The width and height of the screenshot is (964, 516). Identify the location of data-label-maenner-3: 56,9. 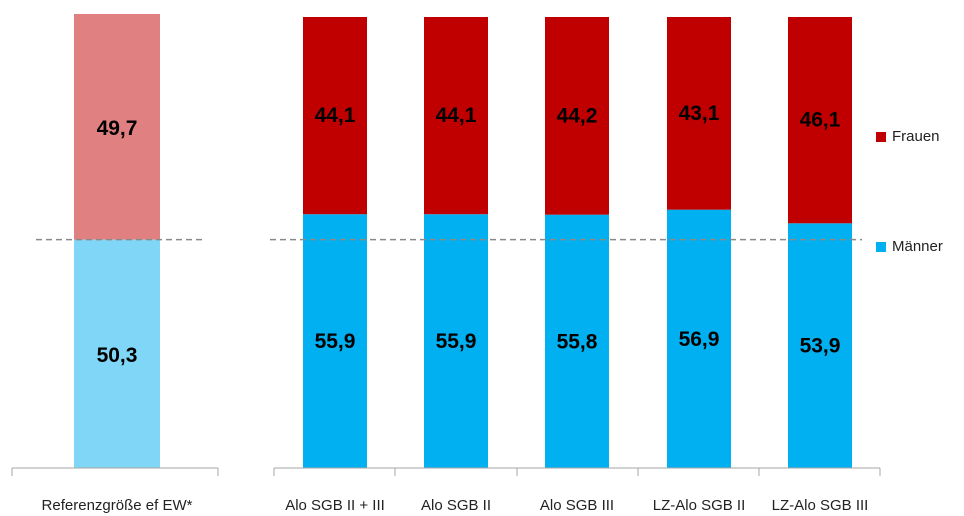
(699, 339).